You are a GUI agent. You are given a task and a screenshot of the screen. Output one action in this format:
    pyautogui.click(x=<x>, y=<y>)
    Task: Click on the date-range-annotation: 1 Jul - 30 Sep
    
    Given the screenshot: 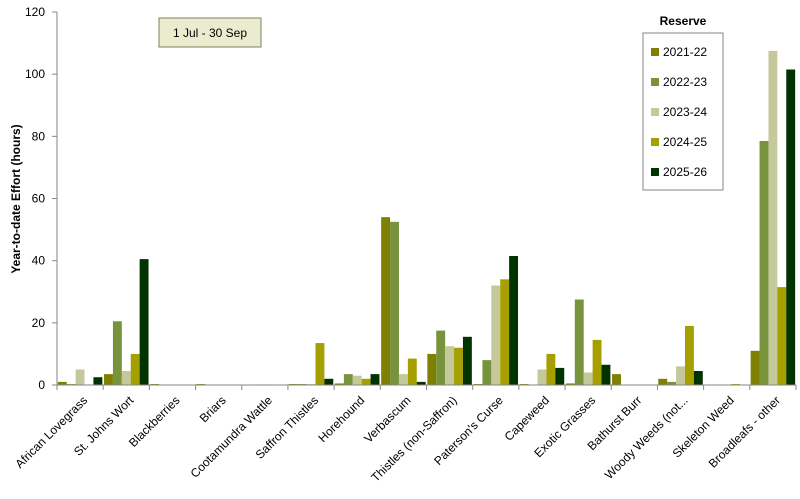 What is the action you would take?
    pyautogui.click(x=210, y=32)
    